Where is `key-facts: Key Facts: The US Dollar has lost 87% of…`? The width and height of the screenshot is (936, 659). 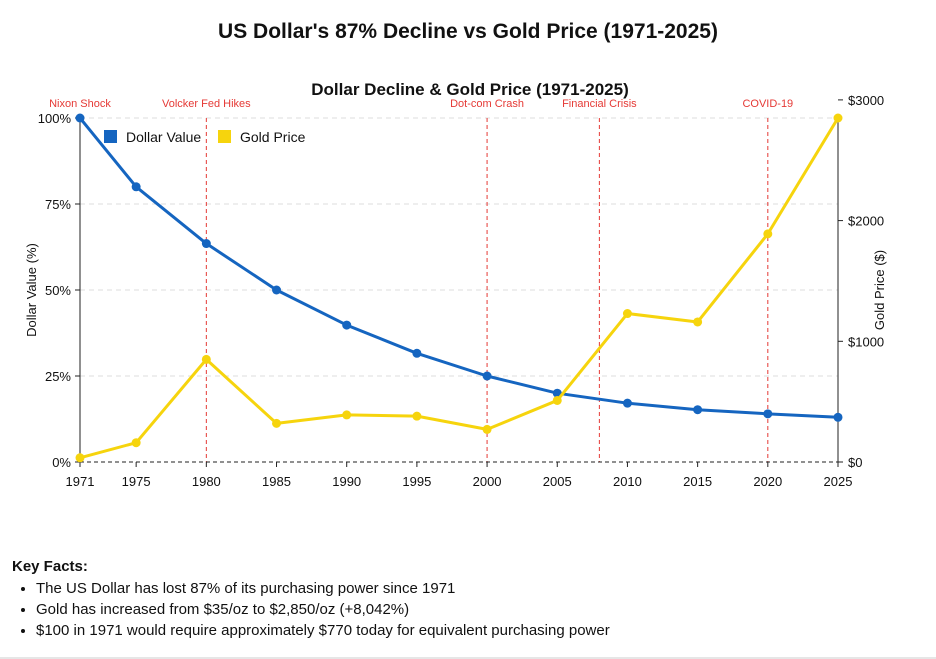
key-facts: Key Facts: The US Dollar has lost 87% of… is located at coordinates (462, 599).